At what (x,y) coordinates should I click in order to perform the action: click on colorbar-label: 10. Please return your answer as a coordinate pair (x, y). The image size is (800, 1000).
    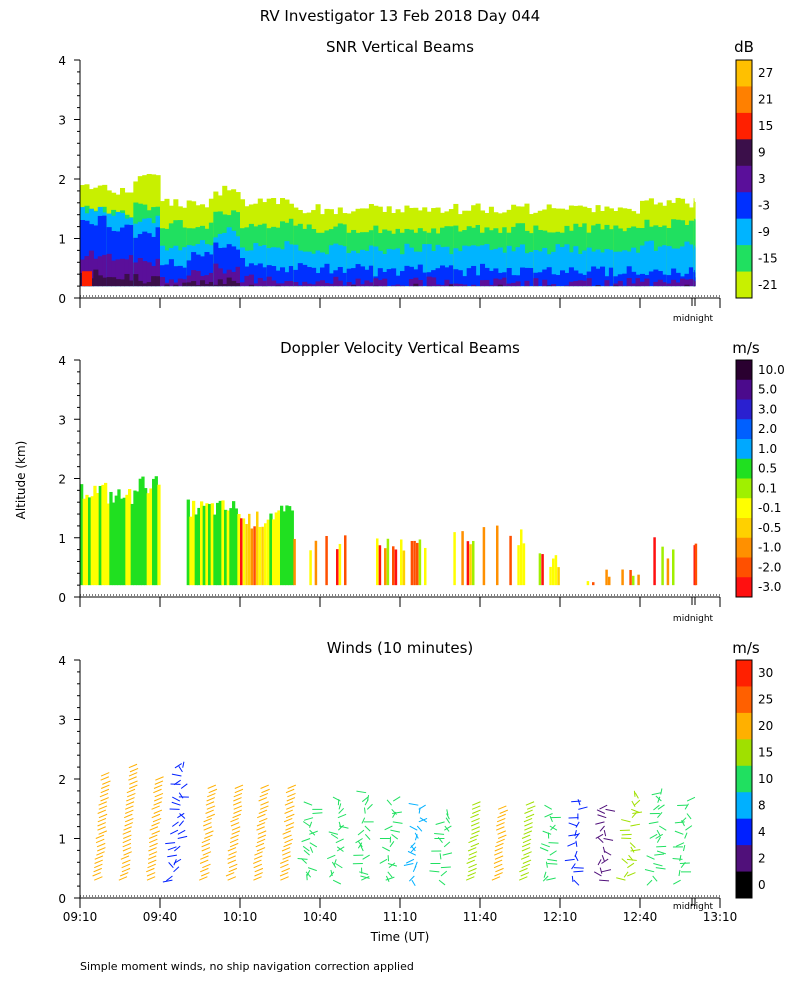
    Looking at the image, I should click on (765, 779).